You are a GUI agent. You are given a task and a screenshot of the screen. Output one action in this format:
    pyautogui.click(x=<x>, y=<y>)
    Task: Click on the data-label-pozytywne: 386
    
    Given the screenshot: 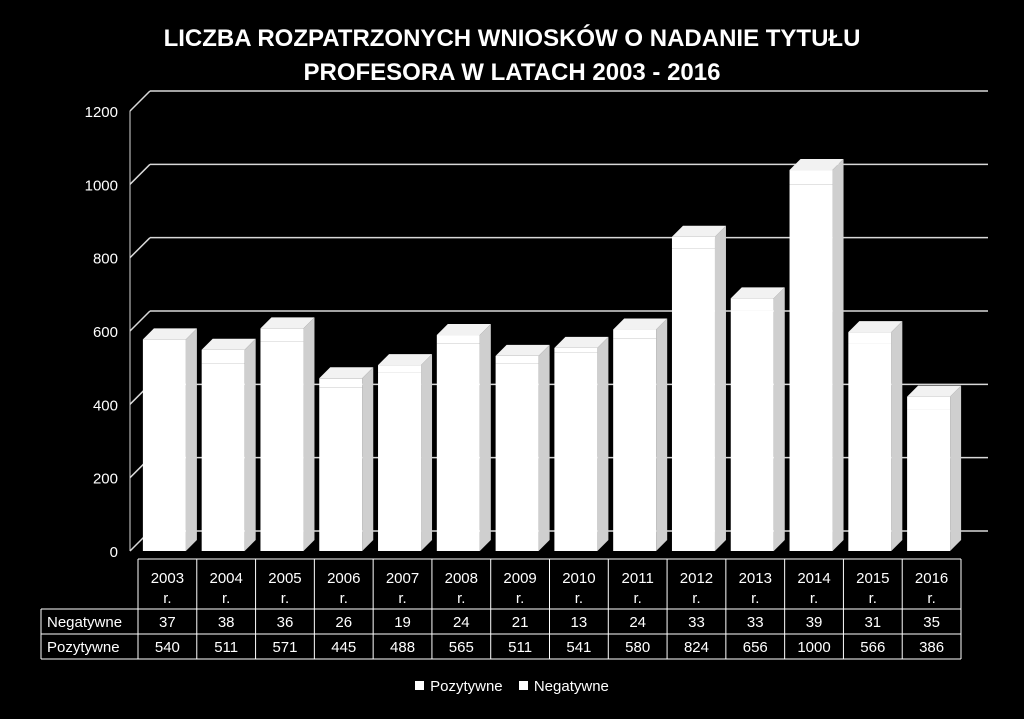 What is the action you would take?
    pyautogui.click(x=931, y=647)
    